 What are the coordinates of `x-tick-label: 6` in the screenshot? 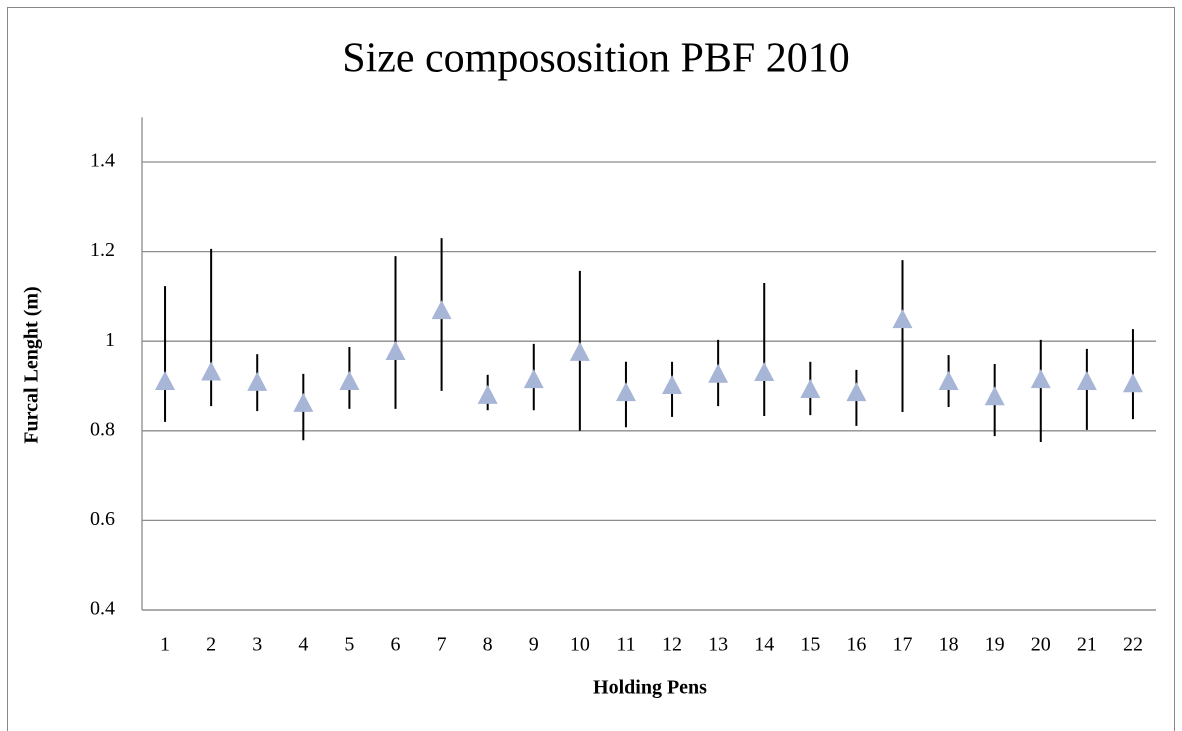 It's located at (396, 645).